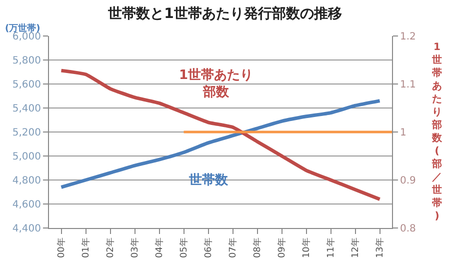  I want to click on x-tick-label: 01年, so click(86, 248).